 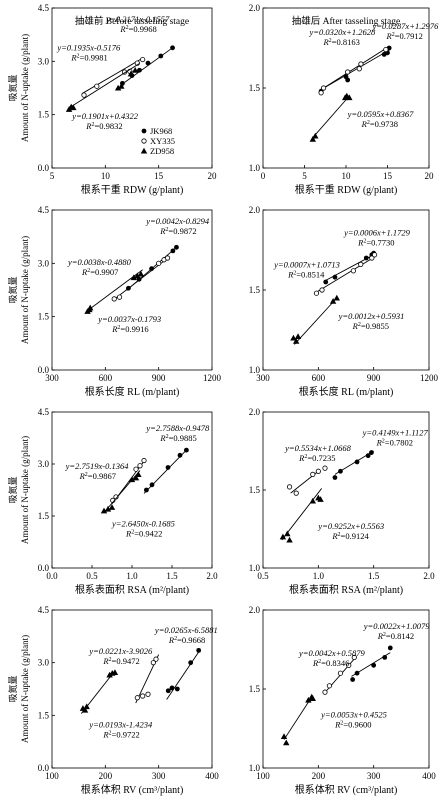 What do you see at coordinates (370, 326) in the screenshot?
I see `r-squared: R2=0.9855` at bounding box center [370, 326].